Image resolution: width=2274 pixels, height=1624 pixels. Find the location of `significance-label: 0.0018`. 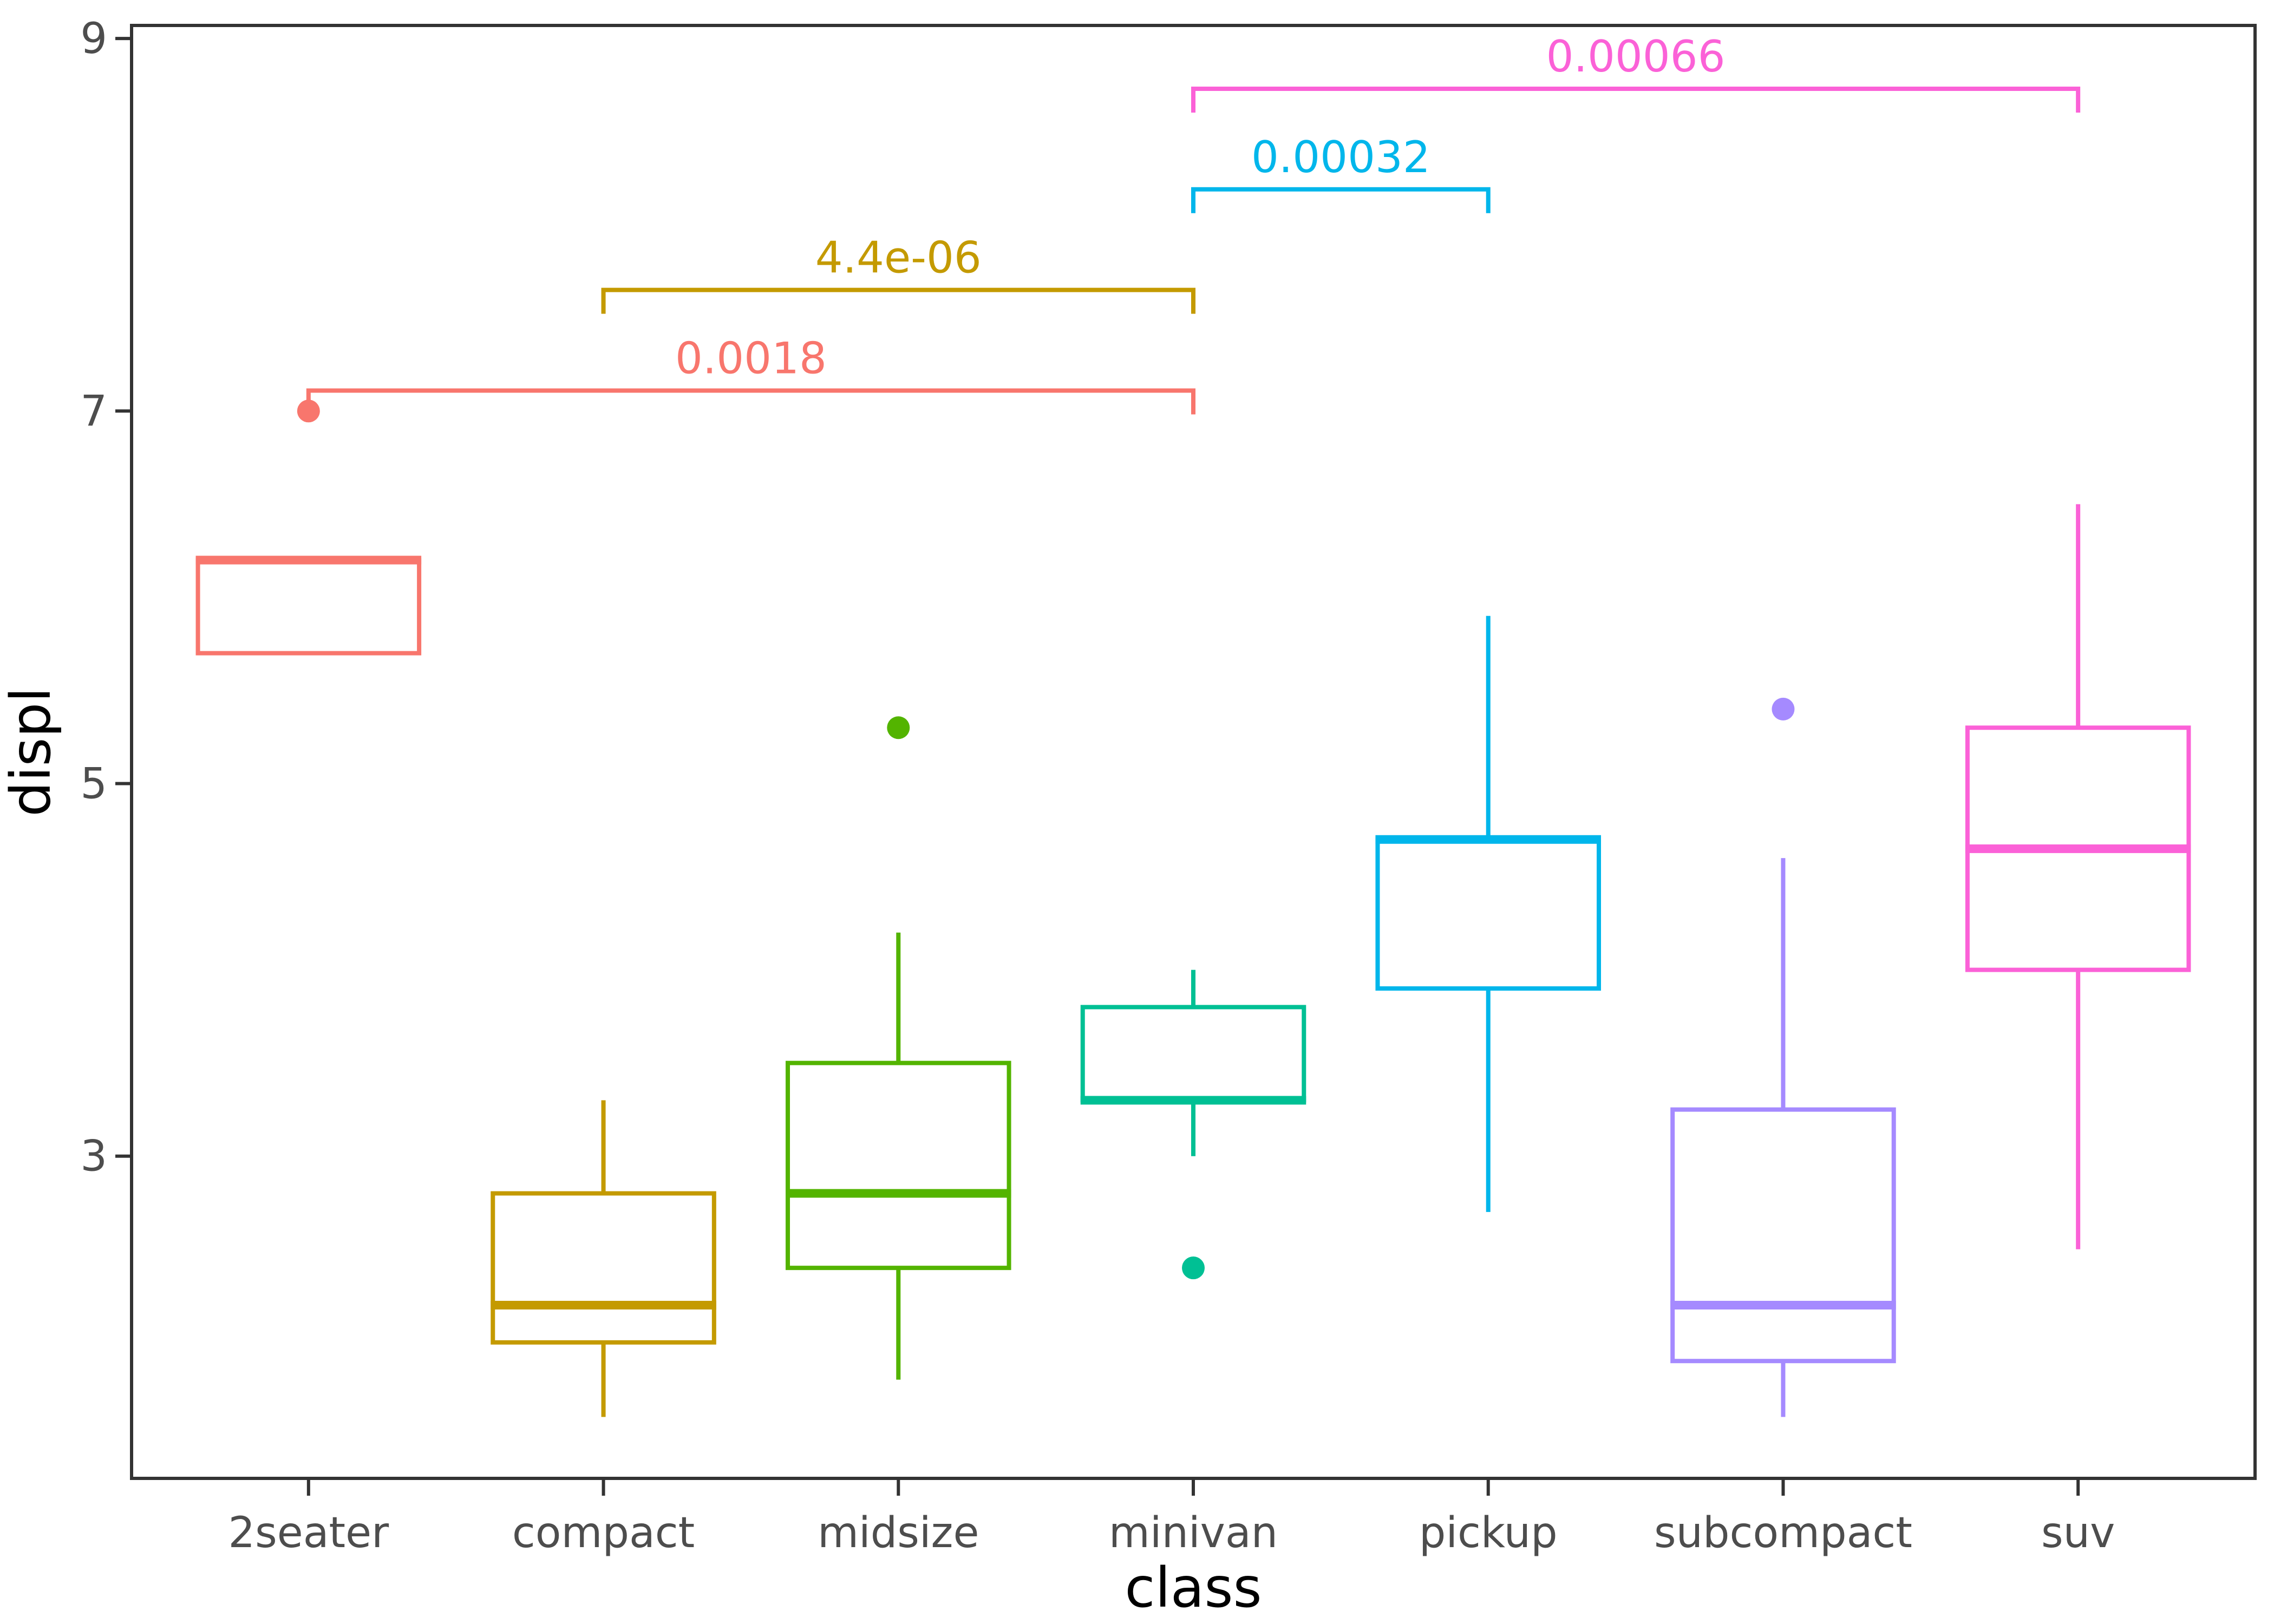

significance-label: 0.0018 is located at coordinates (751, 358).